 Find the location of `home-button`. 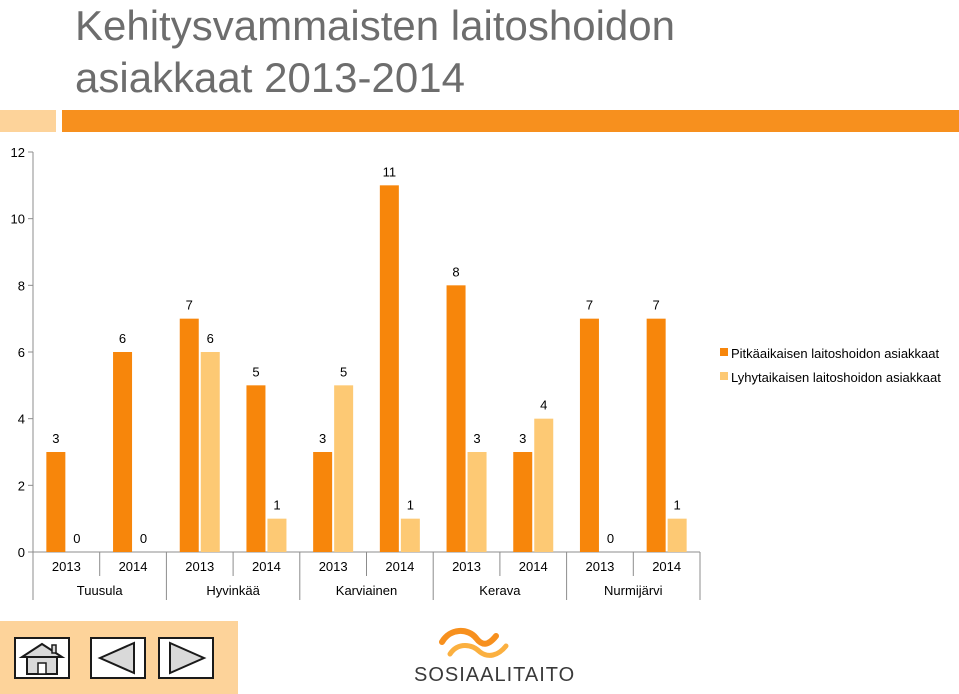

home-button is located at coordinates (42, 658).